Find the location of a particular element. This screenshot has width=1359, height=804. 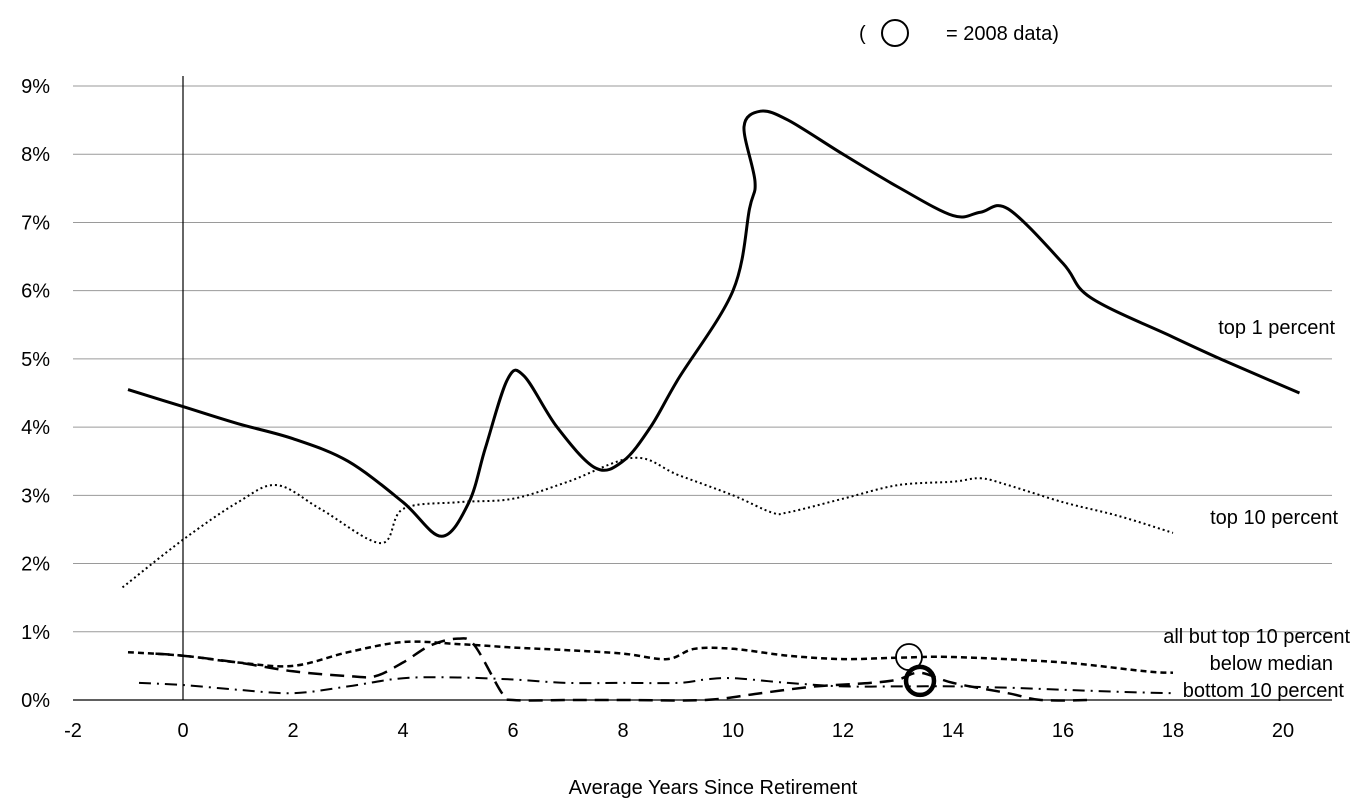

x-tick-label: 16 is located at coordinates (1063, 731).